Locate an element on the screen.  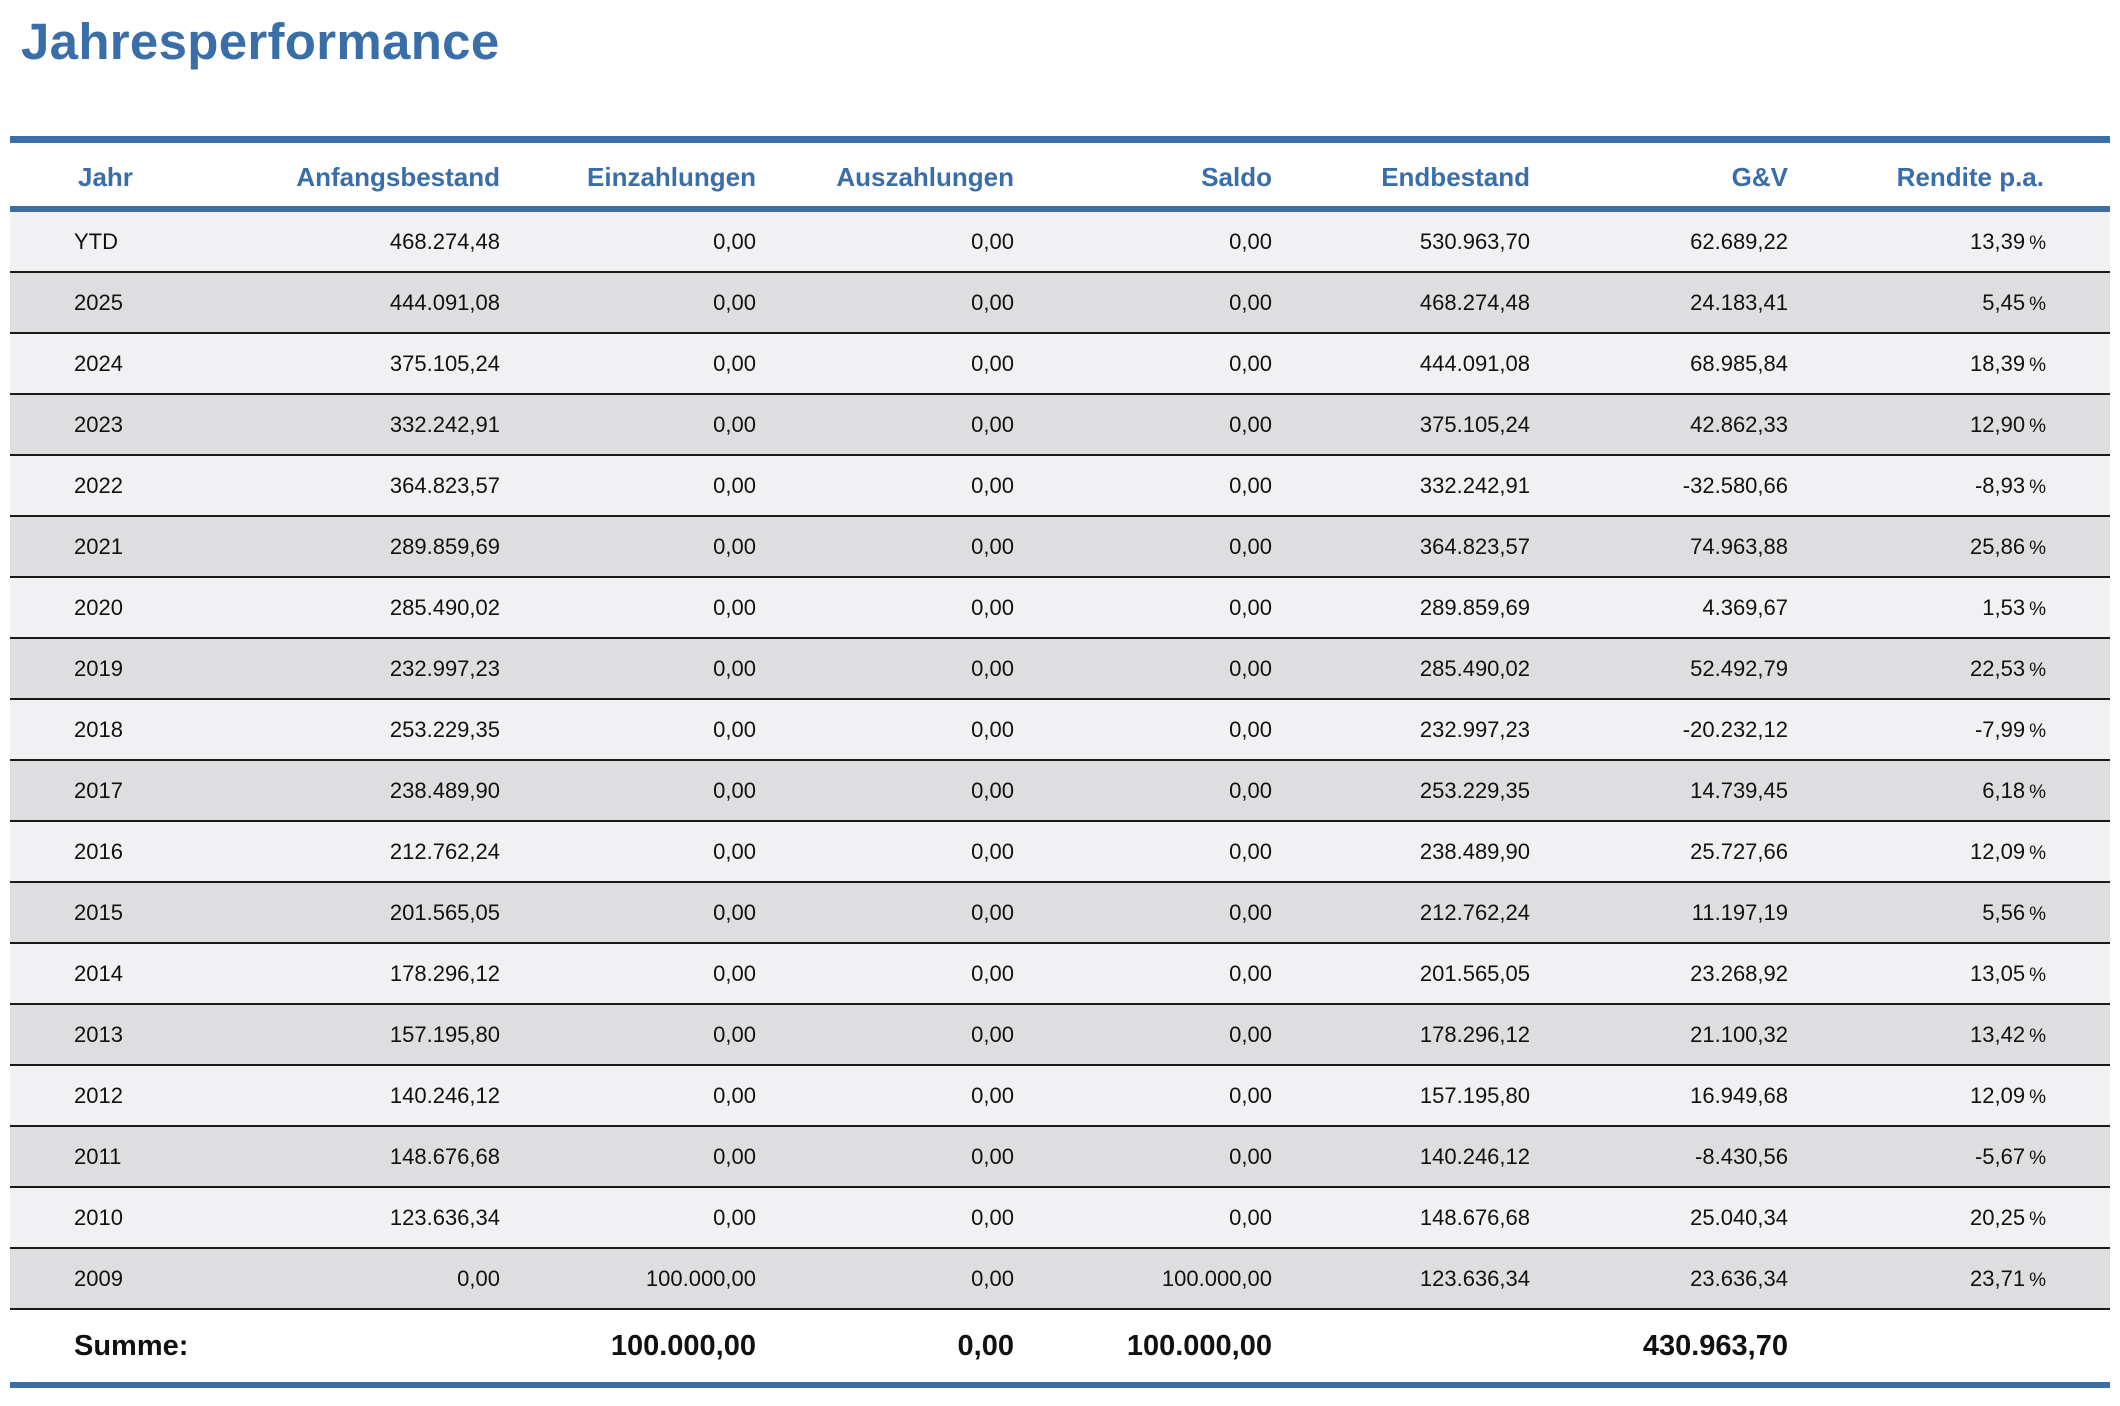
cell-endbestand: 123.636,34 is located at coordinates (1413, 1278).